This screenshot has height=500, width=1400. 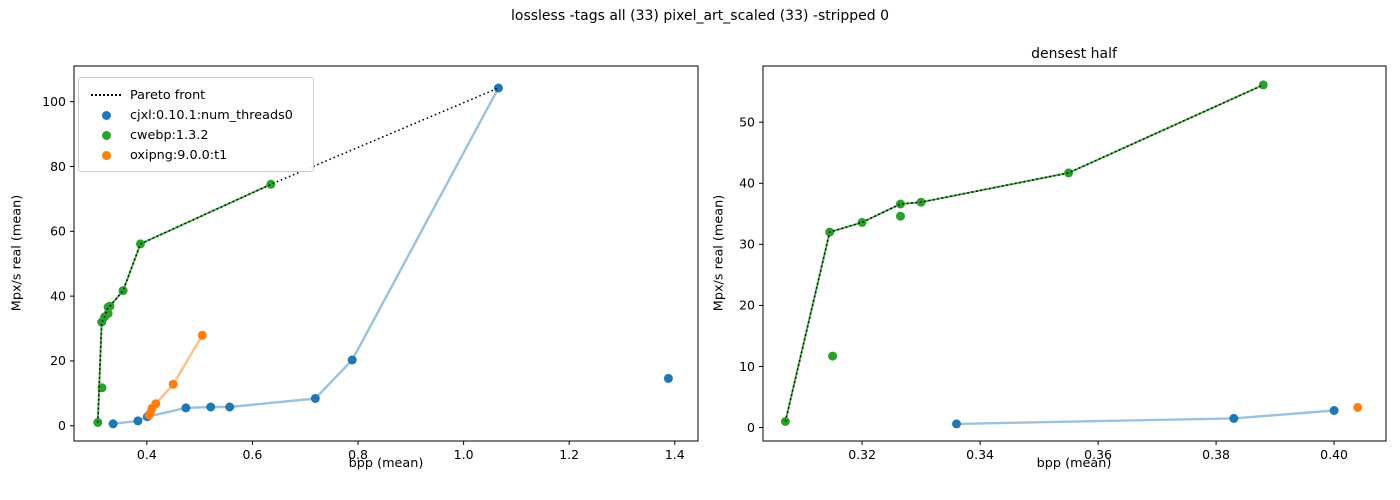 What do you see at coordinates (211, 115) in the screenshot?
I see `legend-label: cjxl:0.10.1:num_threads0` at bounding box center [211, 115].